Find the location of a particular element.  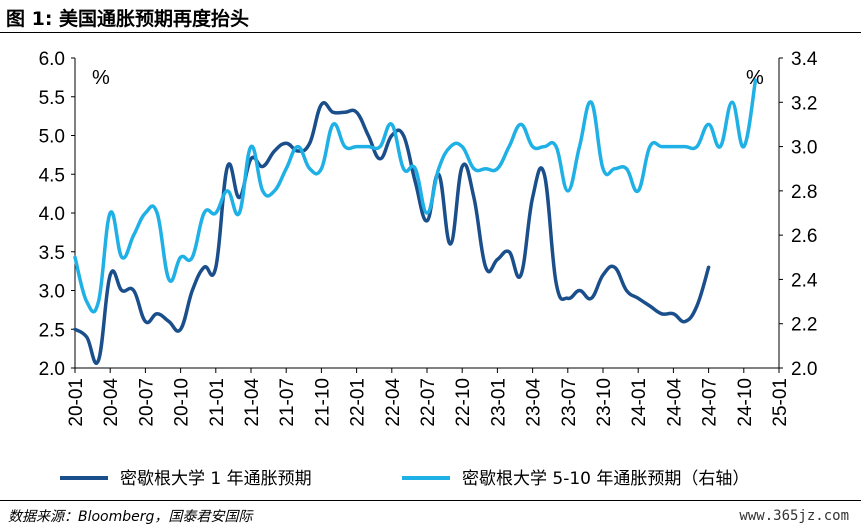

left-unit-label: % is located at coordinates (101, 78).